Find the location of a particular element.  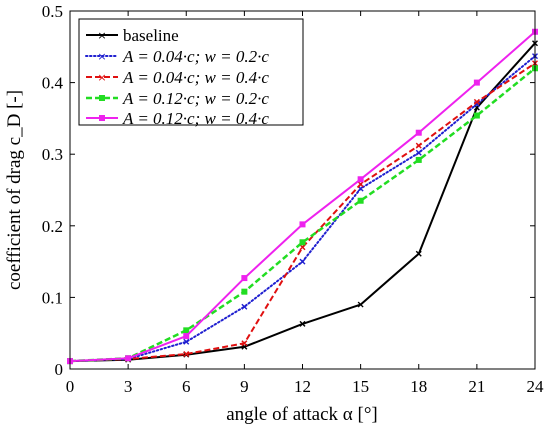

x-axis-label: angle of attack α [°] is located at coordinates (302, 414).